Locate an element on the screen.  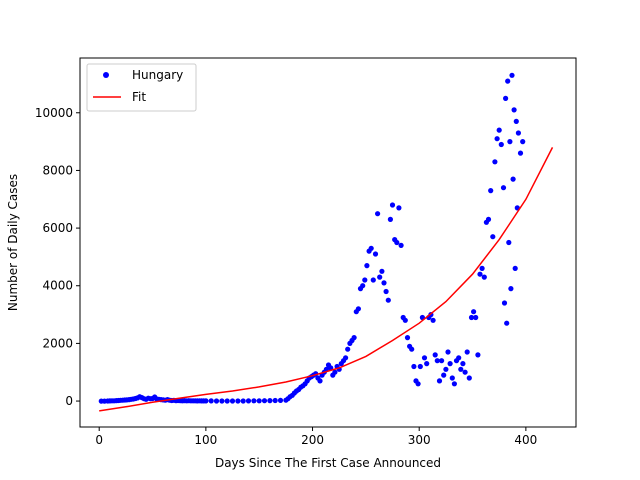
y-tick-label: 2000 is located at coordinates (57, 343).